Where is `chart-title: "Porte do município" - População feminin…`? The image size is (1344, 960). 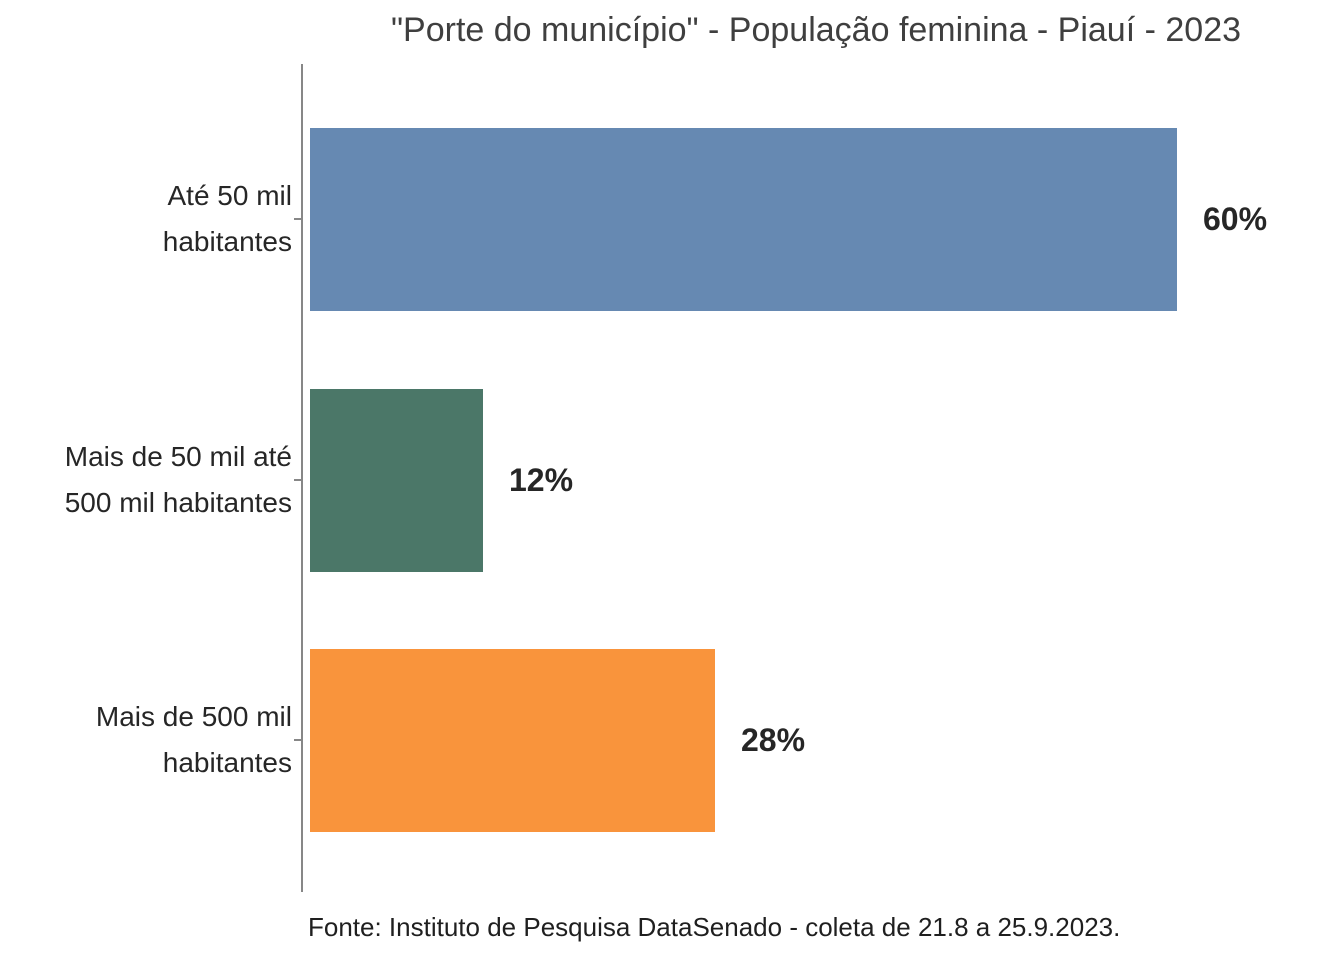 chart-title: "Porte do município" - População feminin… is located at coordinates (816, 30).